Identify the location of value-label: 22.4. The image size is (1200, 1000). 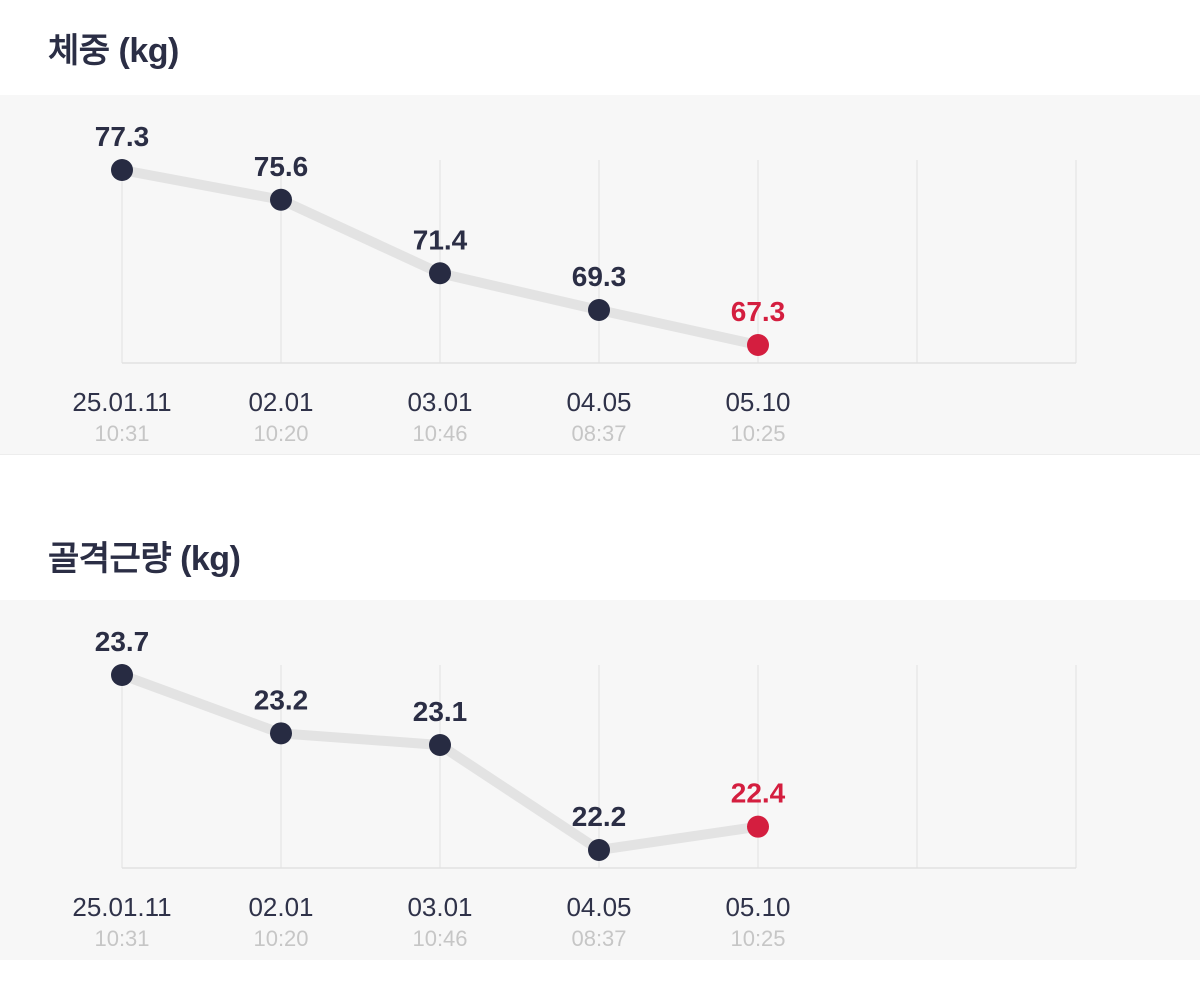
(758, 793).